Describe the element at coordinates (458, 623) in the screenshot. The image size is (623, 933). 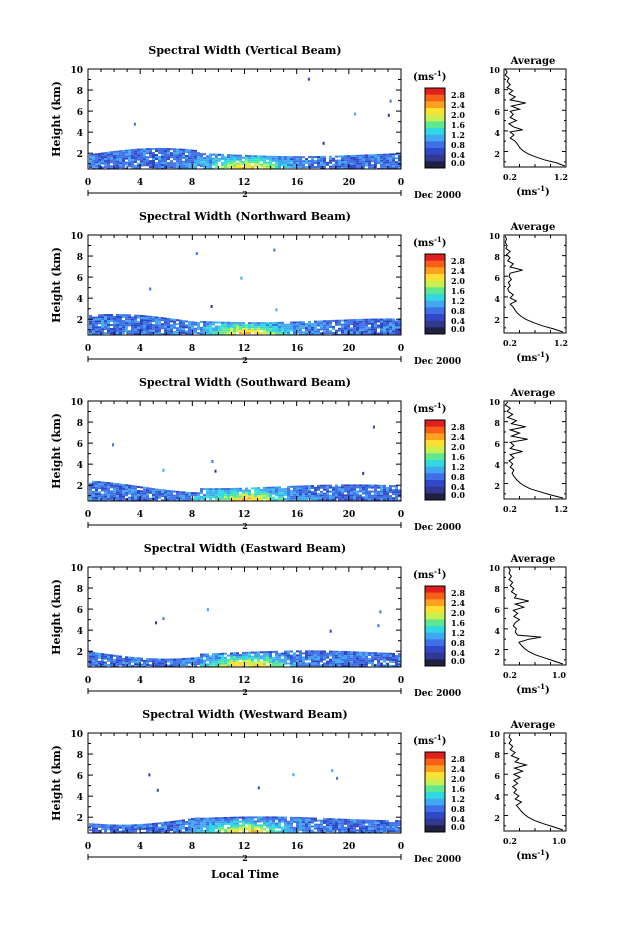
I see `colorbar-tick: 1.6` at that location.